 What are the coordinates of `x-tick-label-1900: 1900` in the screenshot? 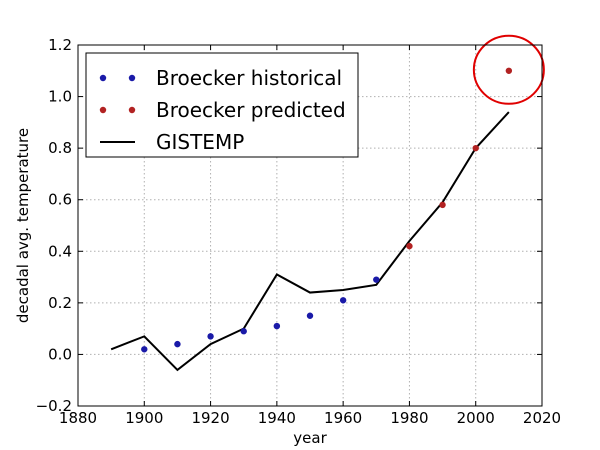 It's located at (144, 418).